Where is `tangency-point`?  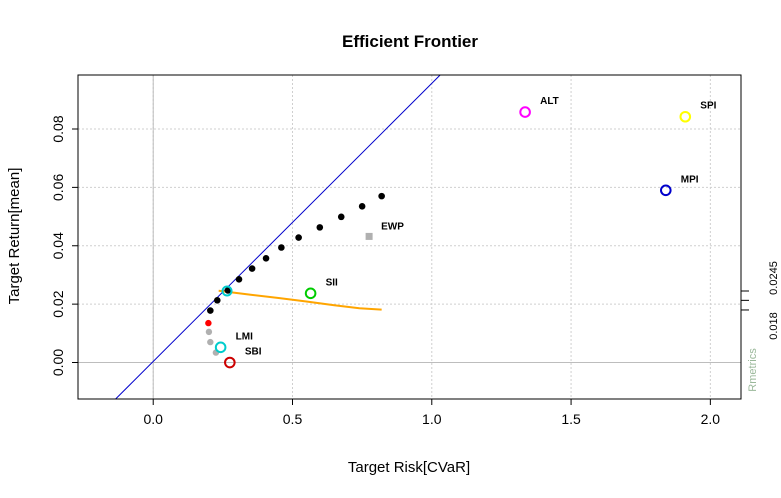
tangency-point is located at coordinates (227, 291).